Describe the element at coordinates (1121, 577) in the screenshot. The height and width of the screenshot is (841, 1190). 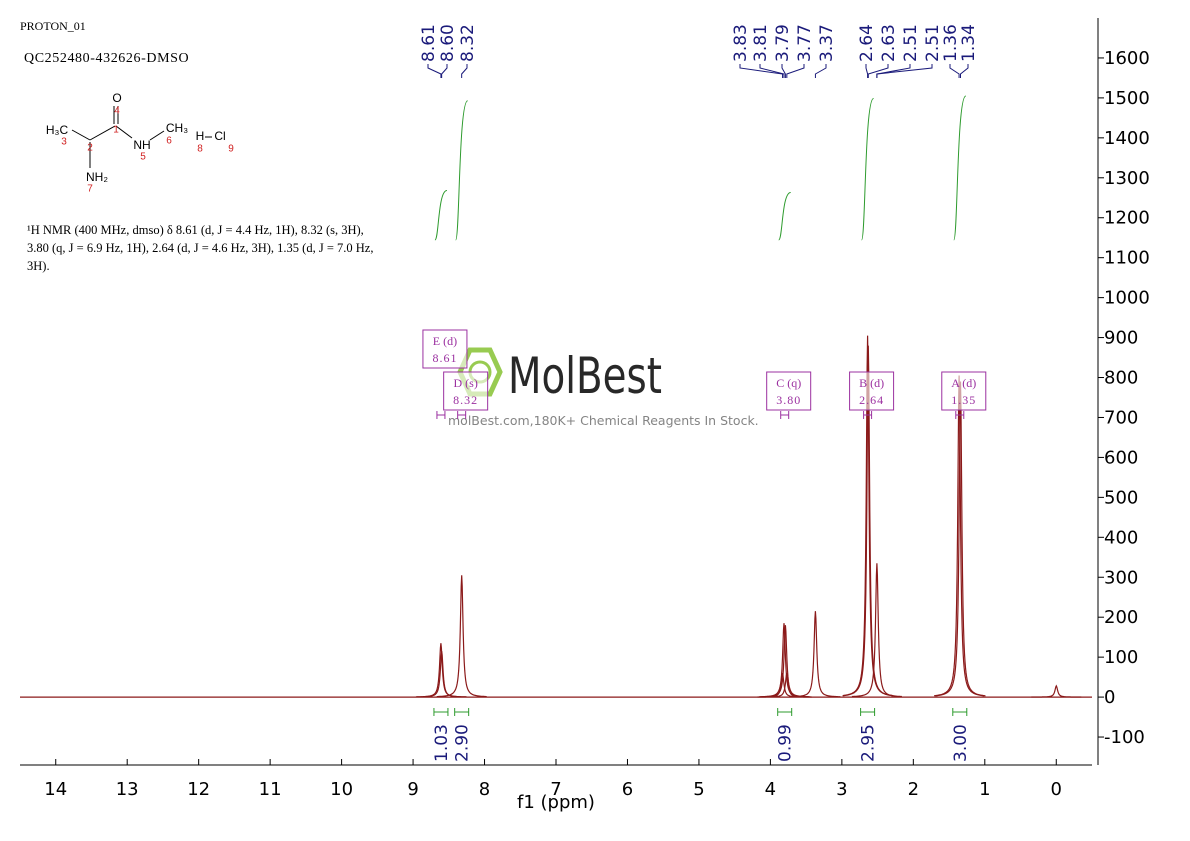
I see `y-tick-label: 300` at that location.